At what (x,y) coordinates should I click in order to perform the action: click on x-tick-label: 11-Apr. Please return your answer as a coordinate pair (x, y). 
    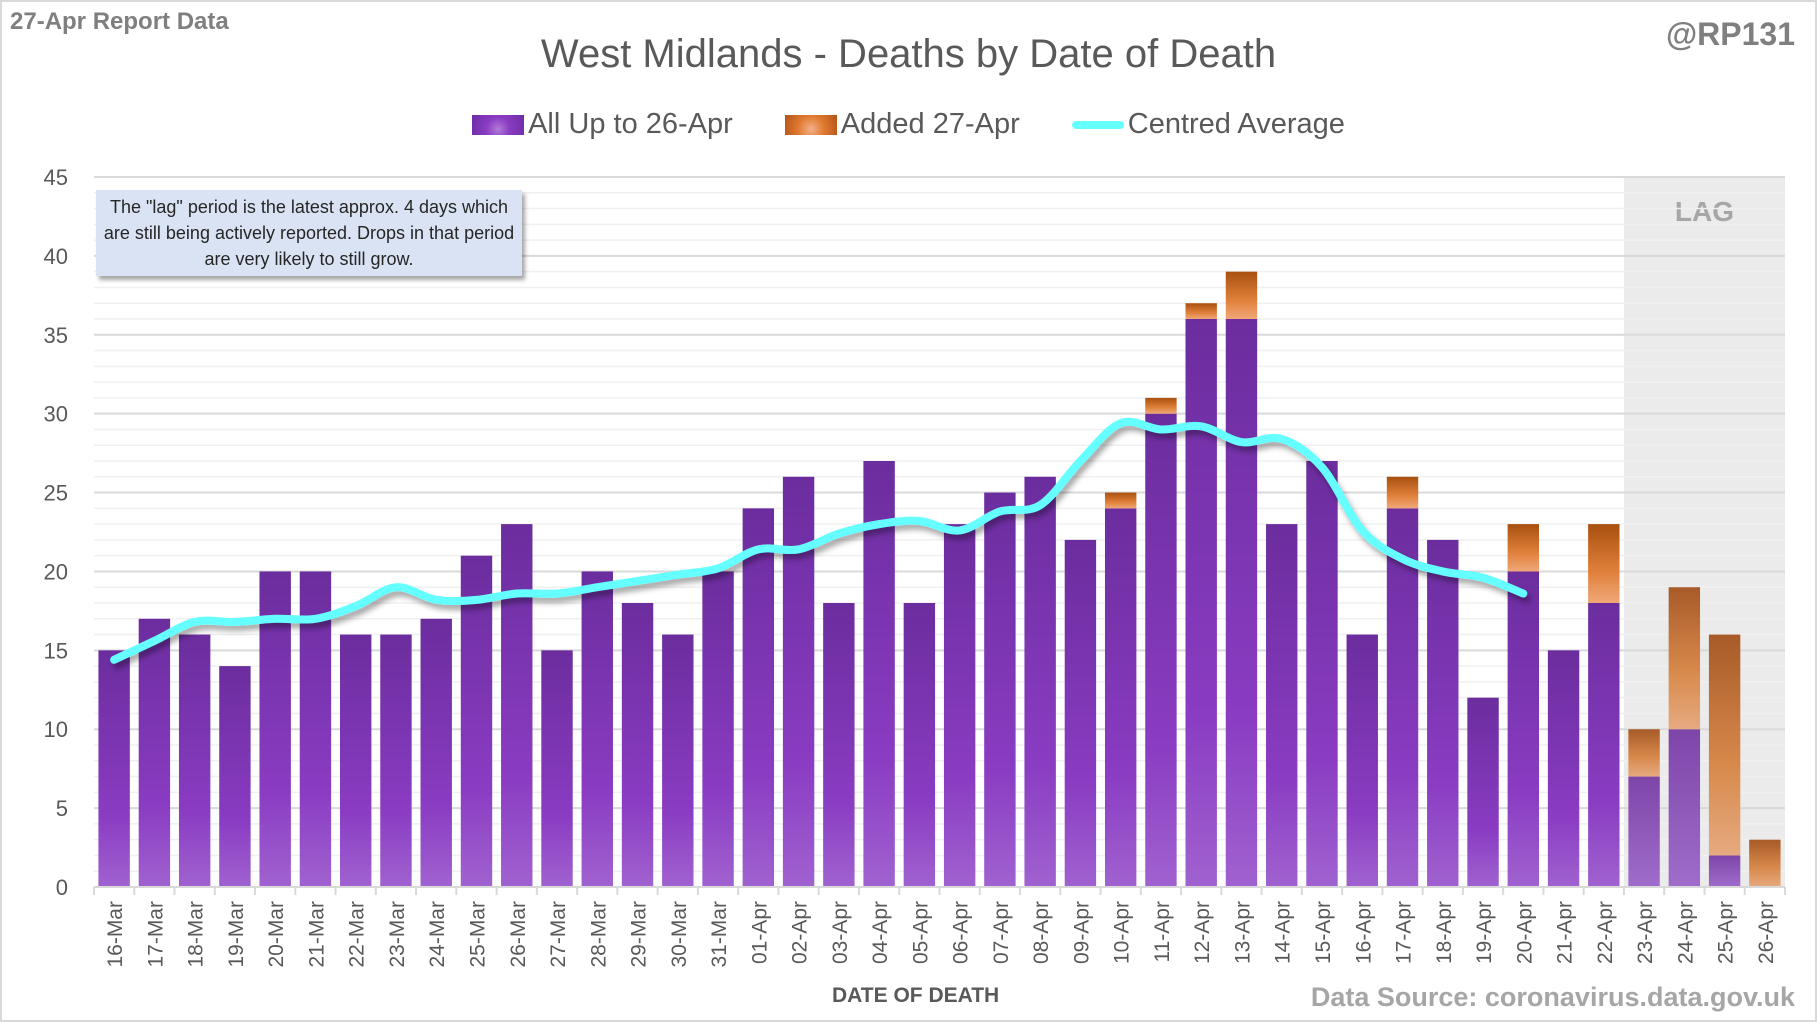
    Looking at the image, I should click on (1162, 931).